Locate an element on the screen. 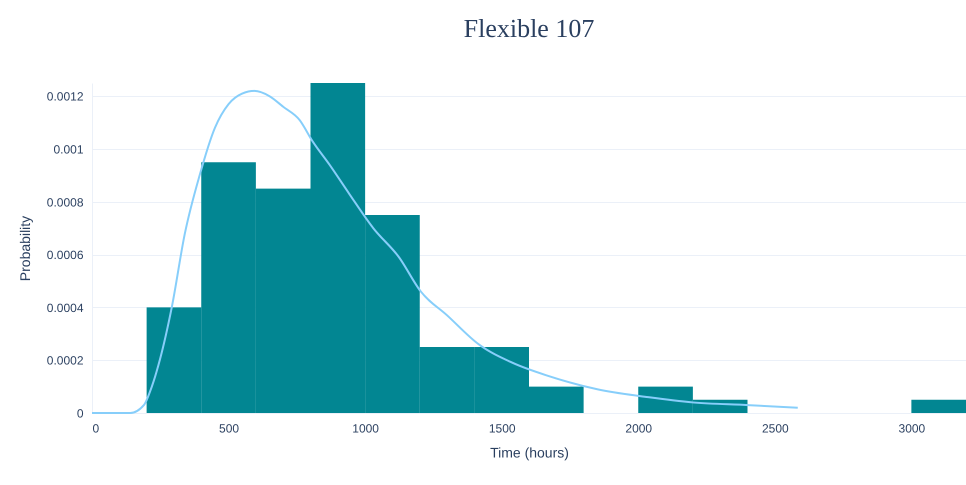 This screenshot has height=485, width=966. chart-title: Flexible 107 is located at coordinates (529, 28).